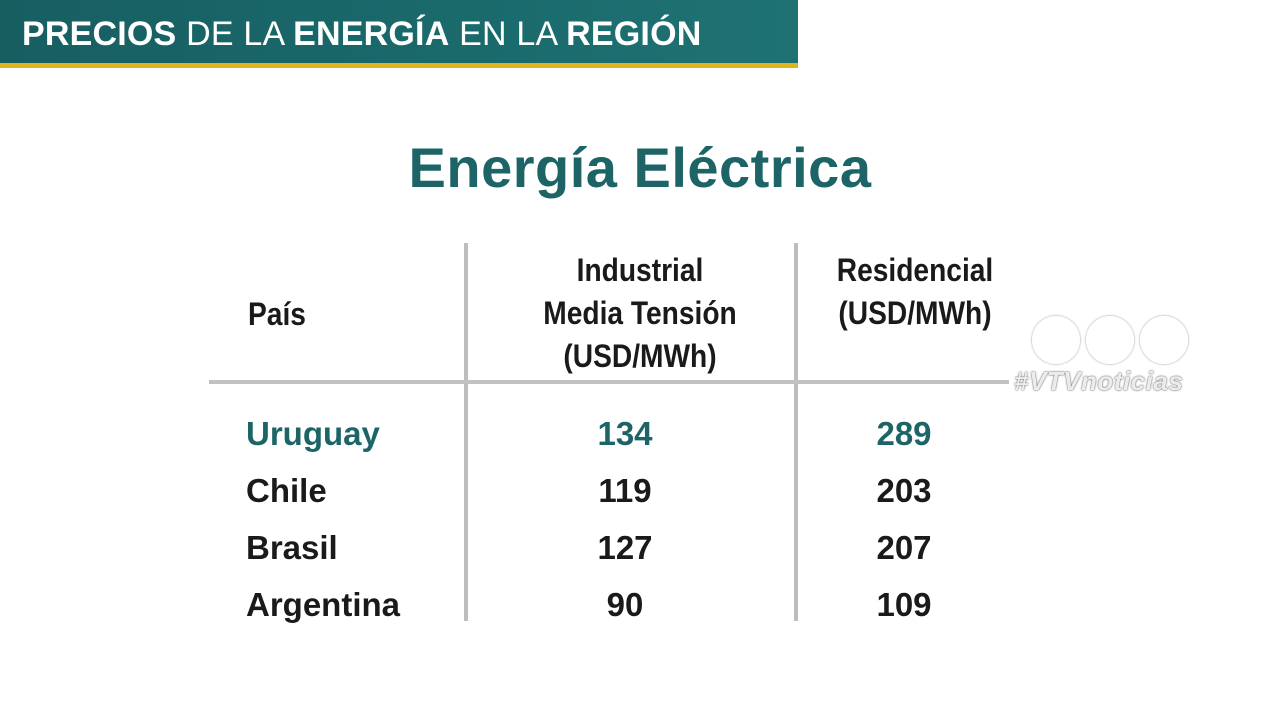 The width and height of the screenshot is (1280, 720). What do you see at coordinates (915, 292) in the screenshot?
I see `column-header-residential: Residencial (USD/MWh)` at bounding box center [915, 292].